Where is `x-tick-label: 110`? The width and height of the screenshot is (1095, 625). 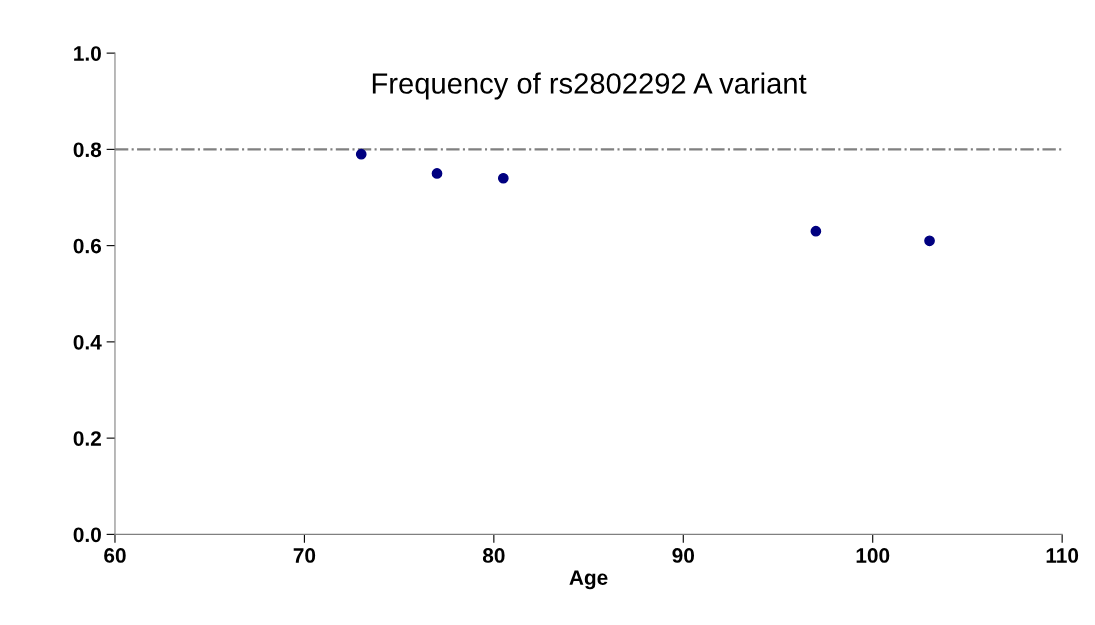
x-tick-label: 110 is located at coordinates (1062, 555).